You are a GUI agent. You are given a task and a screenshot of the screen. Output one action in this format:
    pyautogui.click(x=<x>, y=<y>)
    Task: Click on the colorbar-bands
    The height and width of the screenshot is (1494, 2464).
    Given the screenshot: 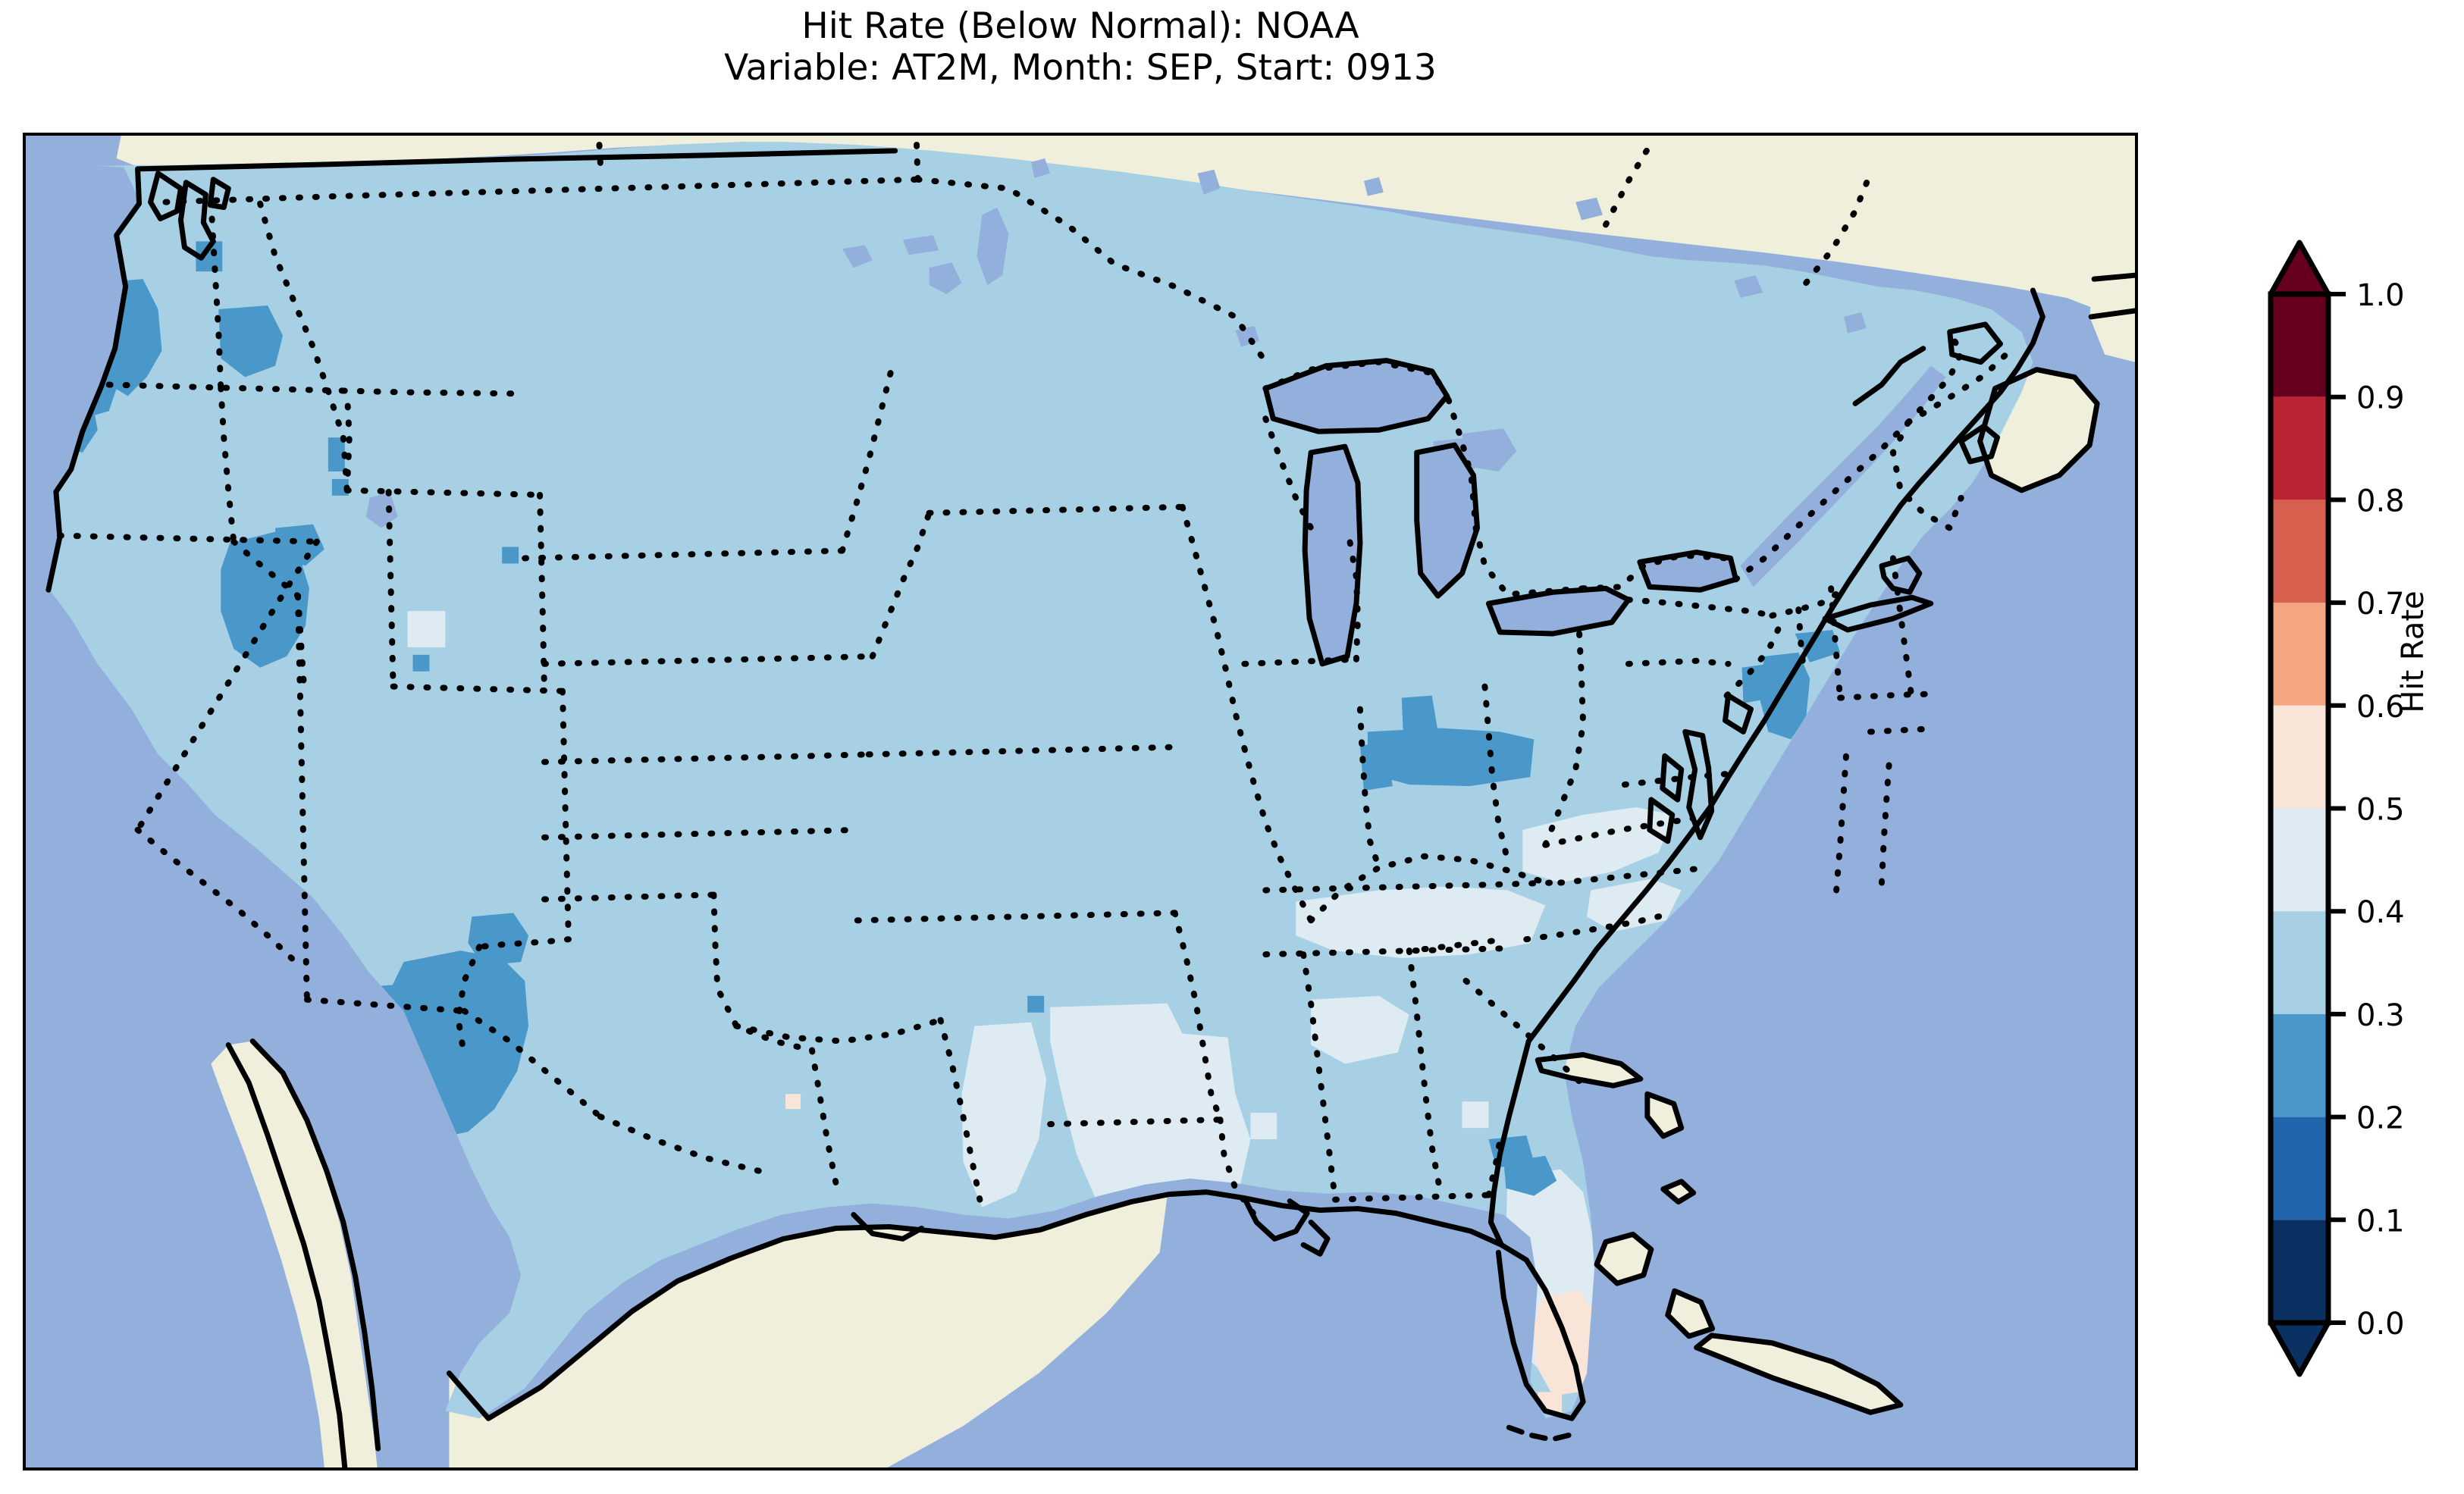 What is the action you would take?
    pyautogui.click(x=2300, y=808)
    